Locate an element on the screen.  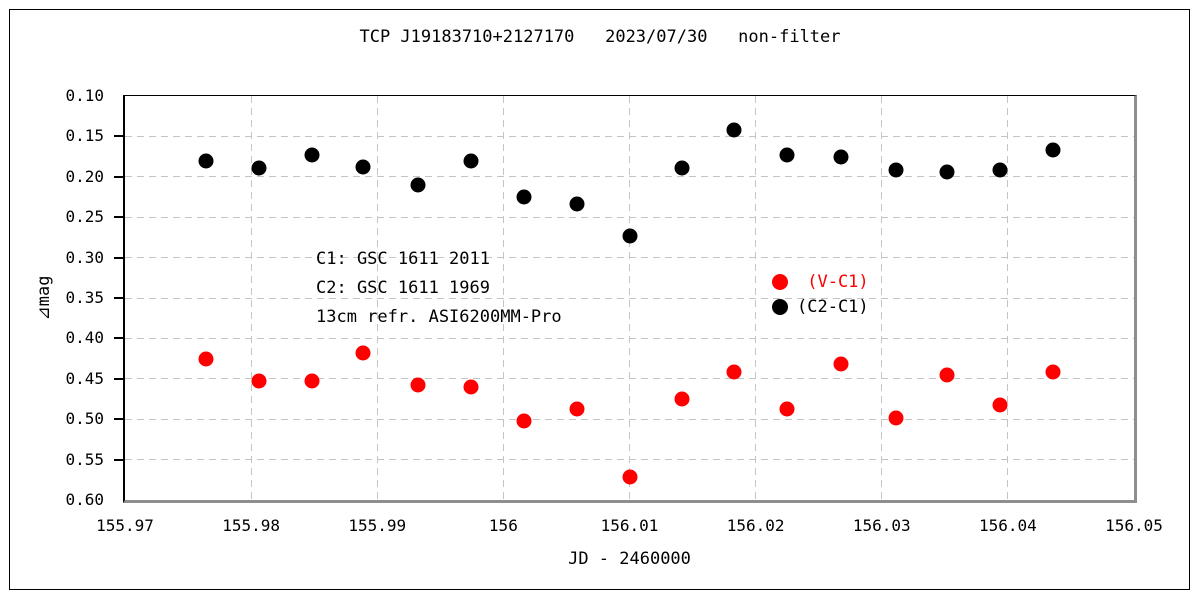
x-tick-label: 156.05 is located at coordinates (1134, 525).